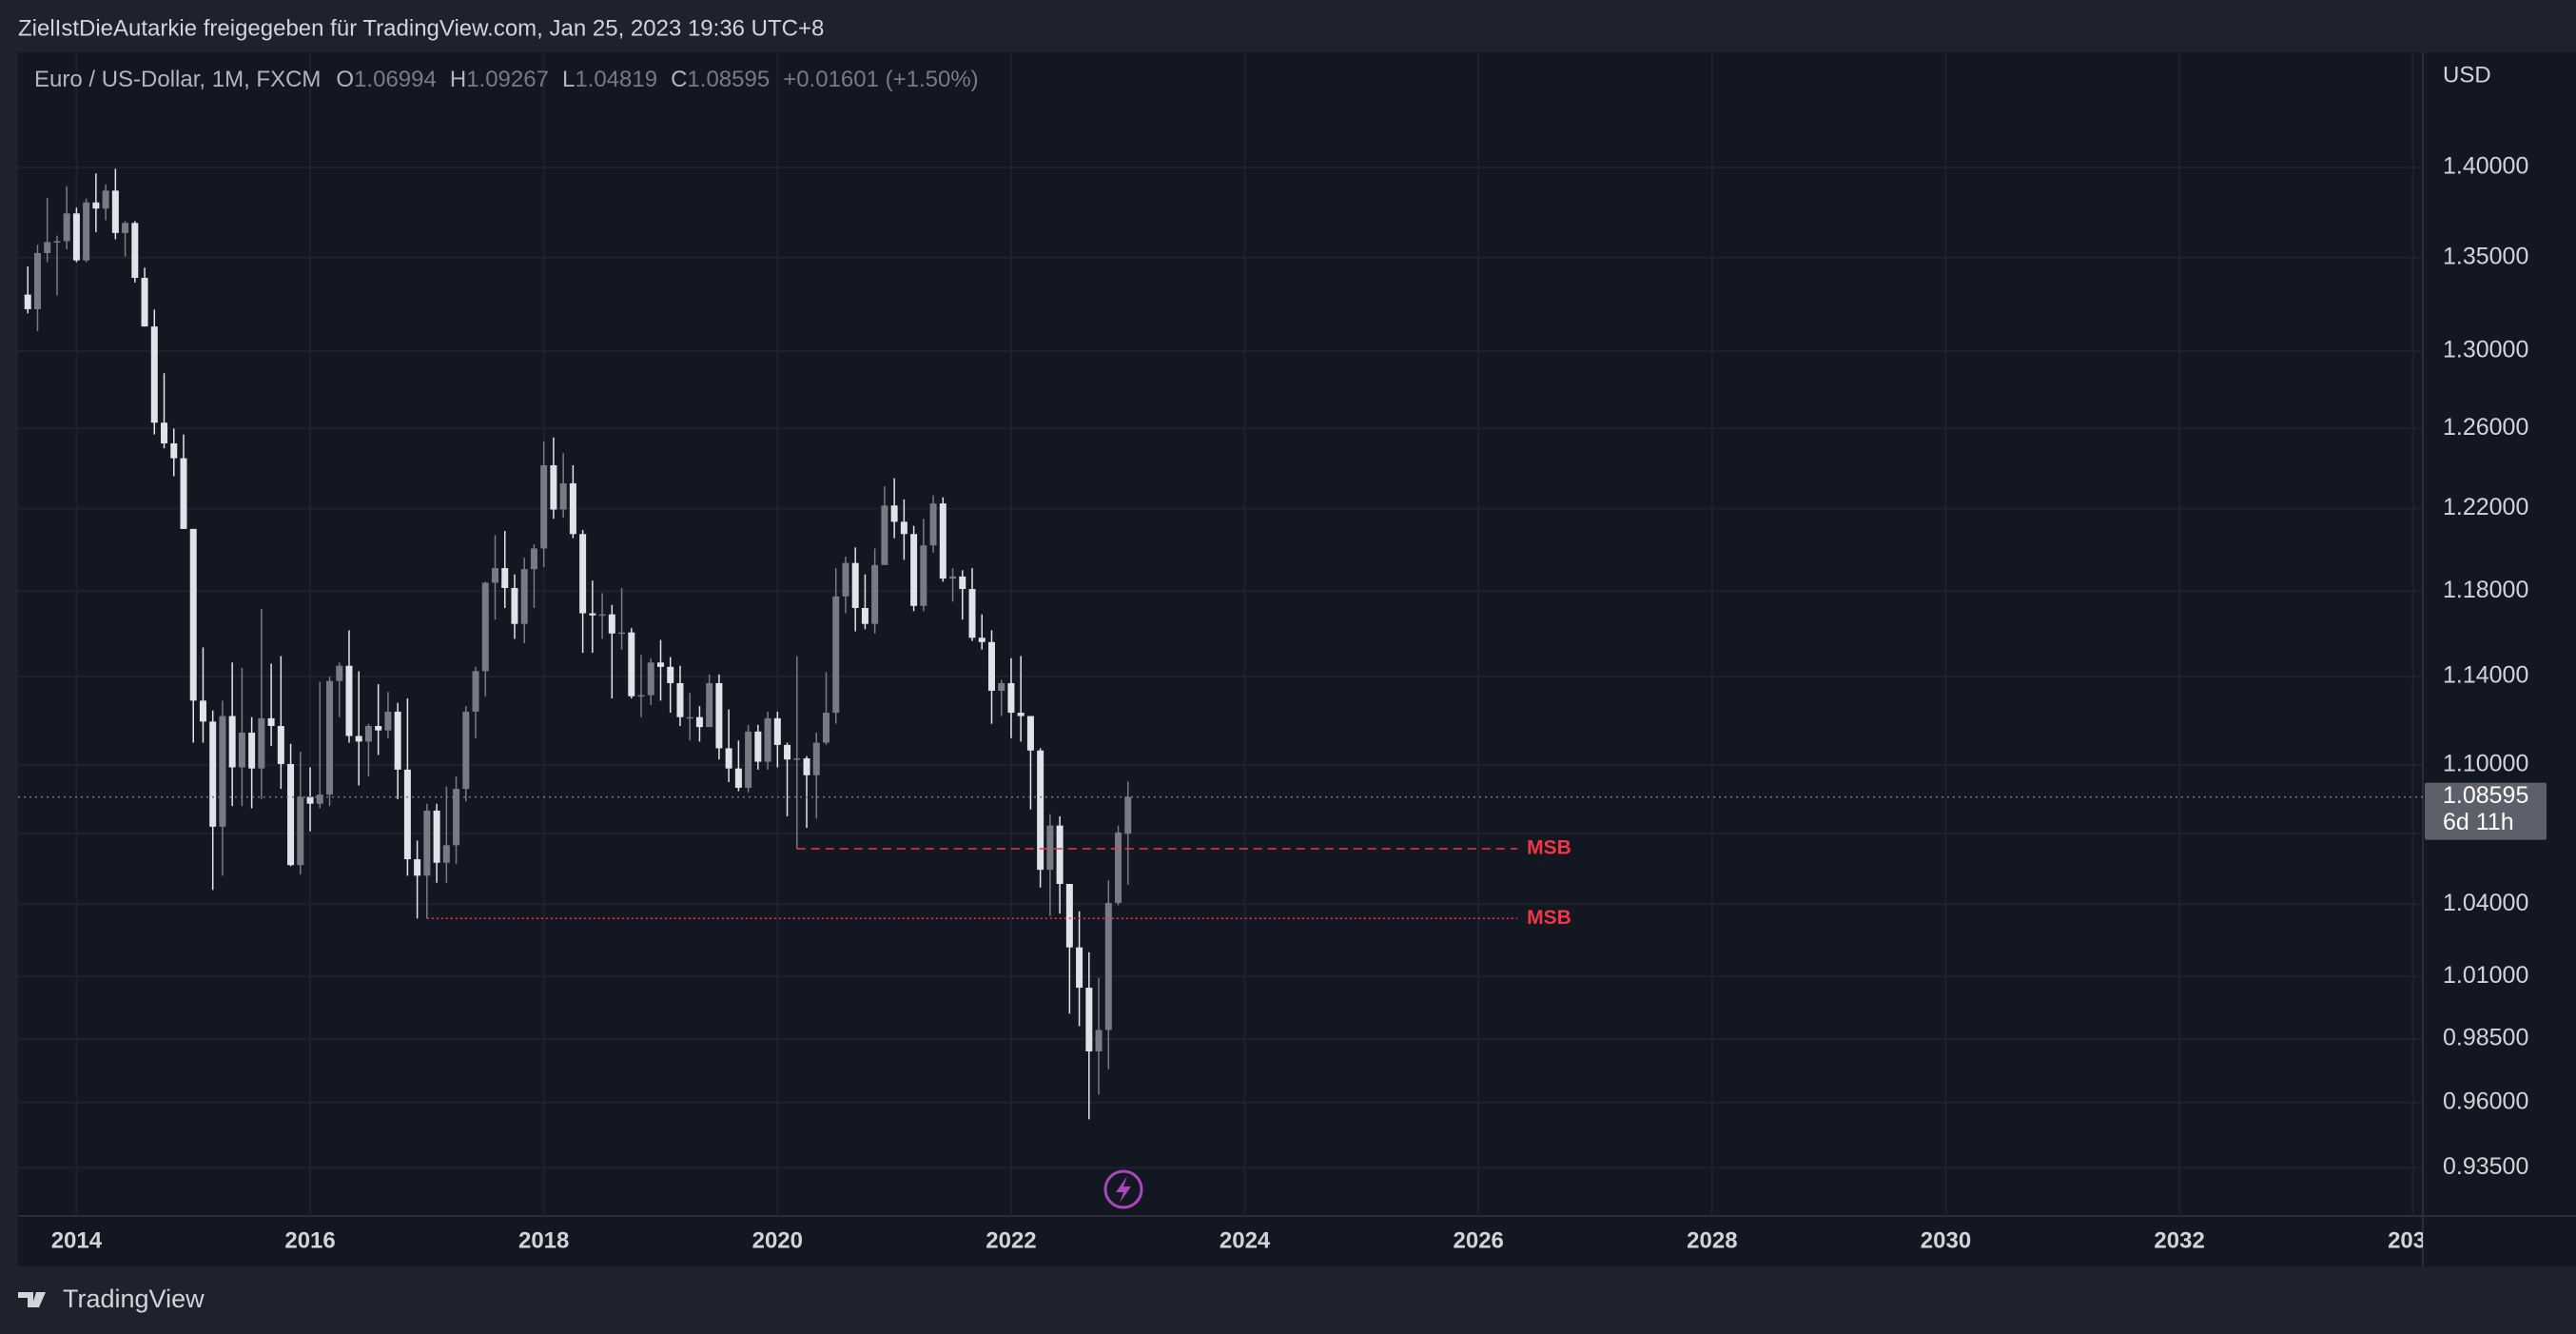  I want to click on currency: USD, so click(2467, 75).